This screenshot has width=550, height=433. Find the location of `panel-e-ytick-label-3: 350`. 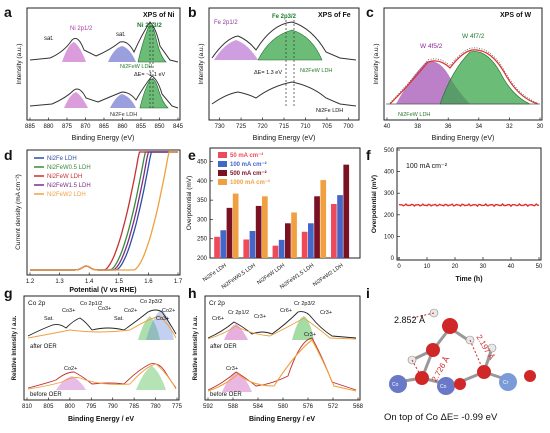

panel-e-ytick-label-3: 350 is located at coordinates (202, 201).